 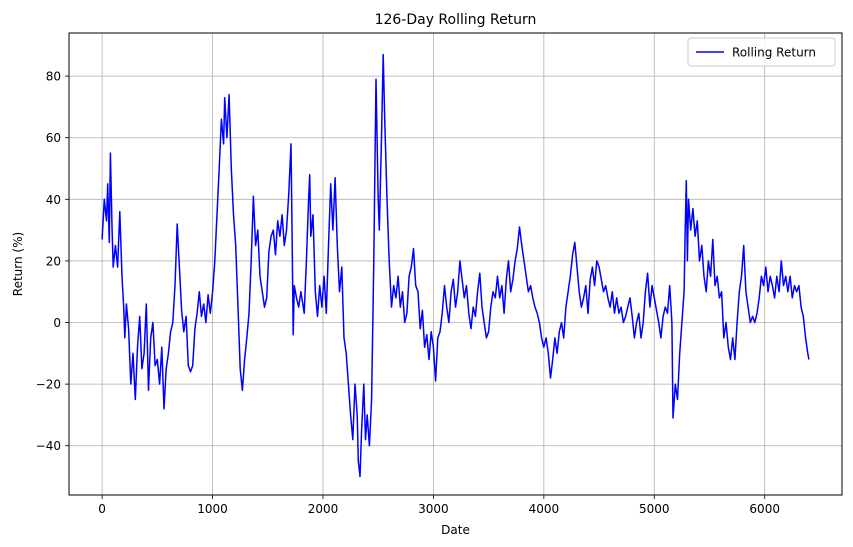 I want to click on y-tick-label: 80, so click(x=53, y=77).